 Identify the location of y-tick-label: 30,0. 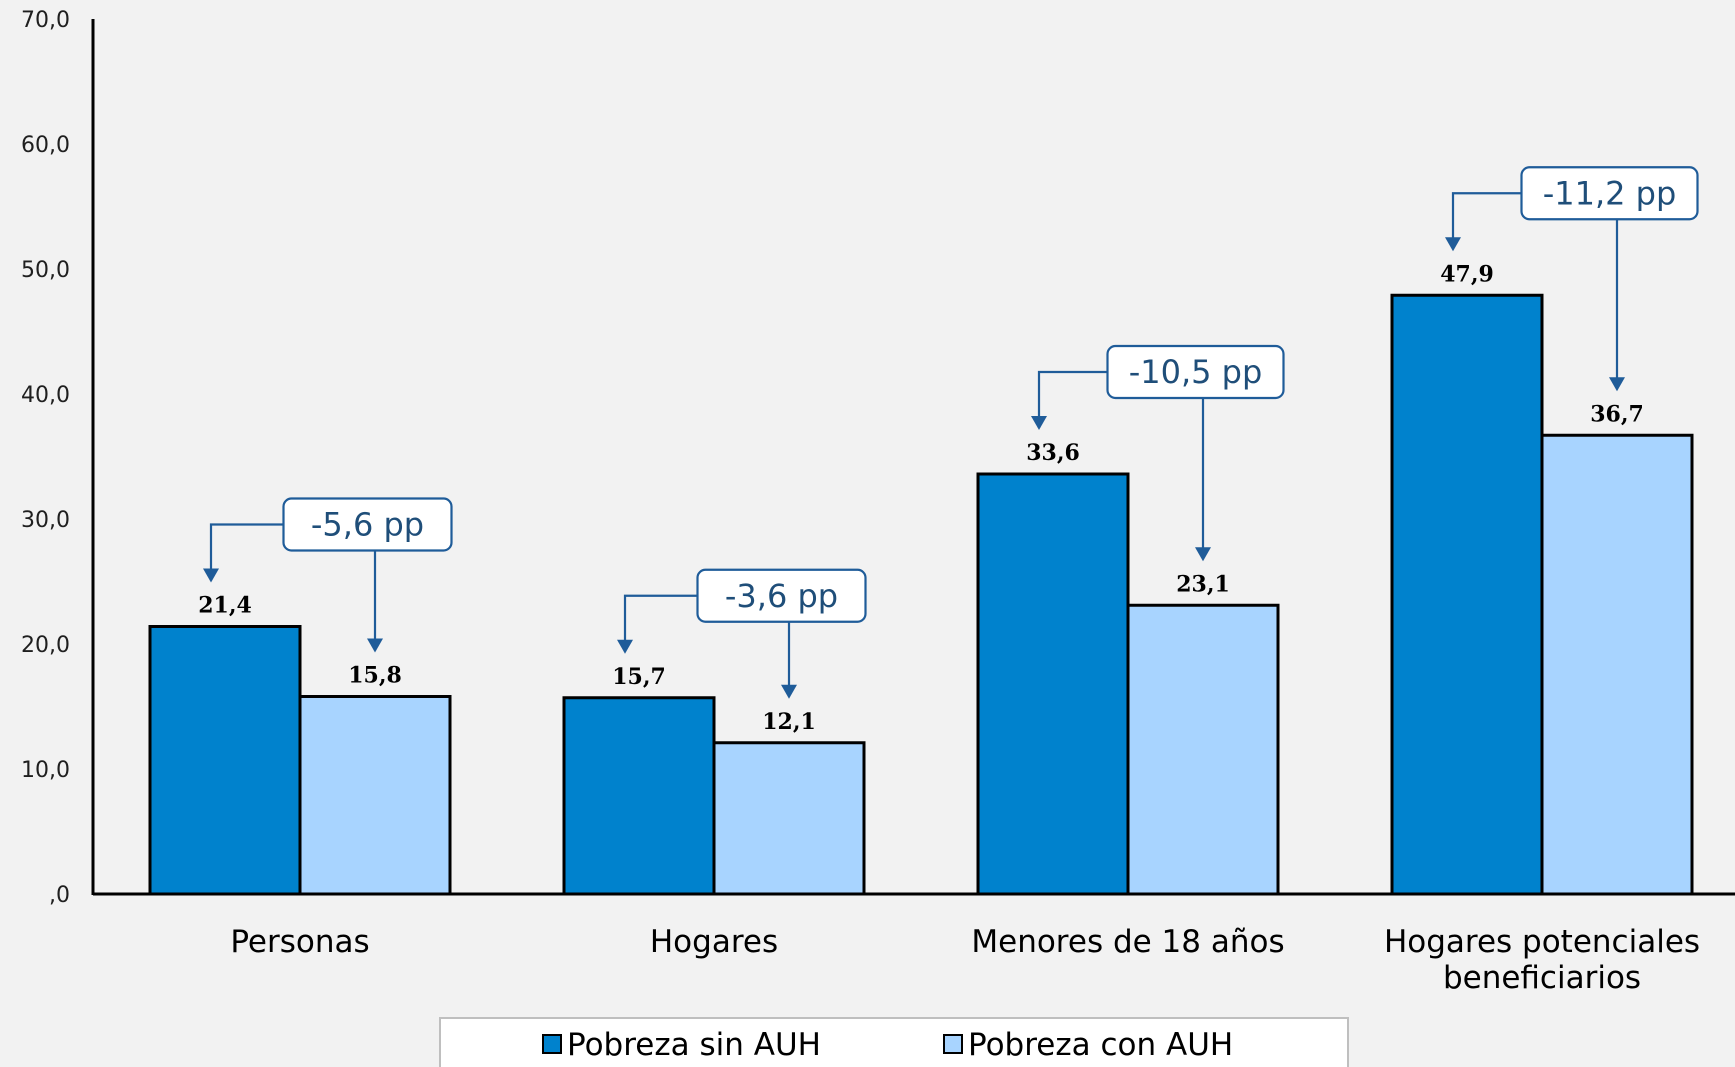
(45, 520).